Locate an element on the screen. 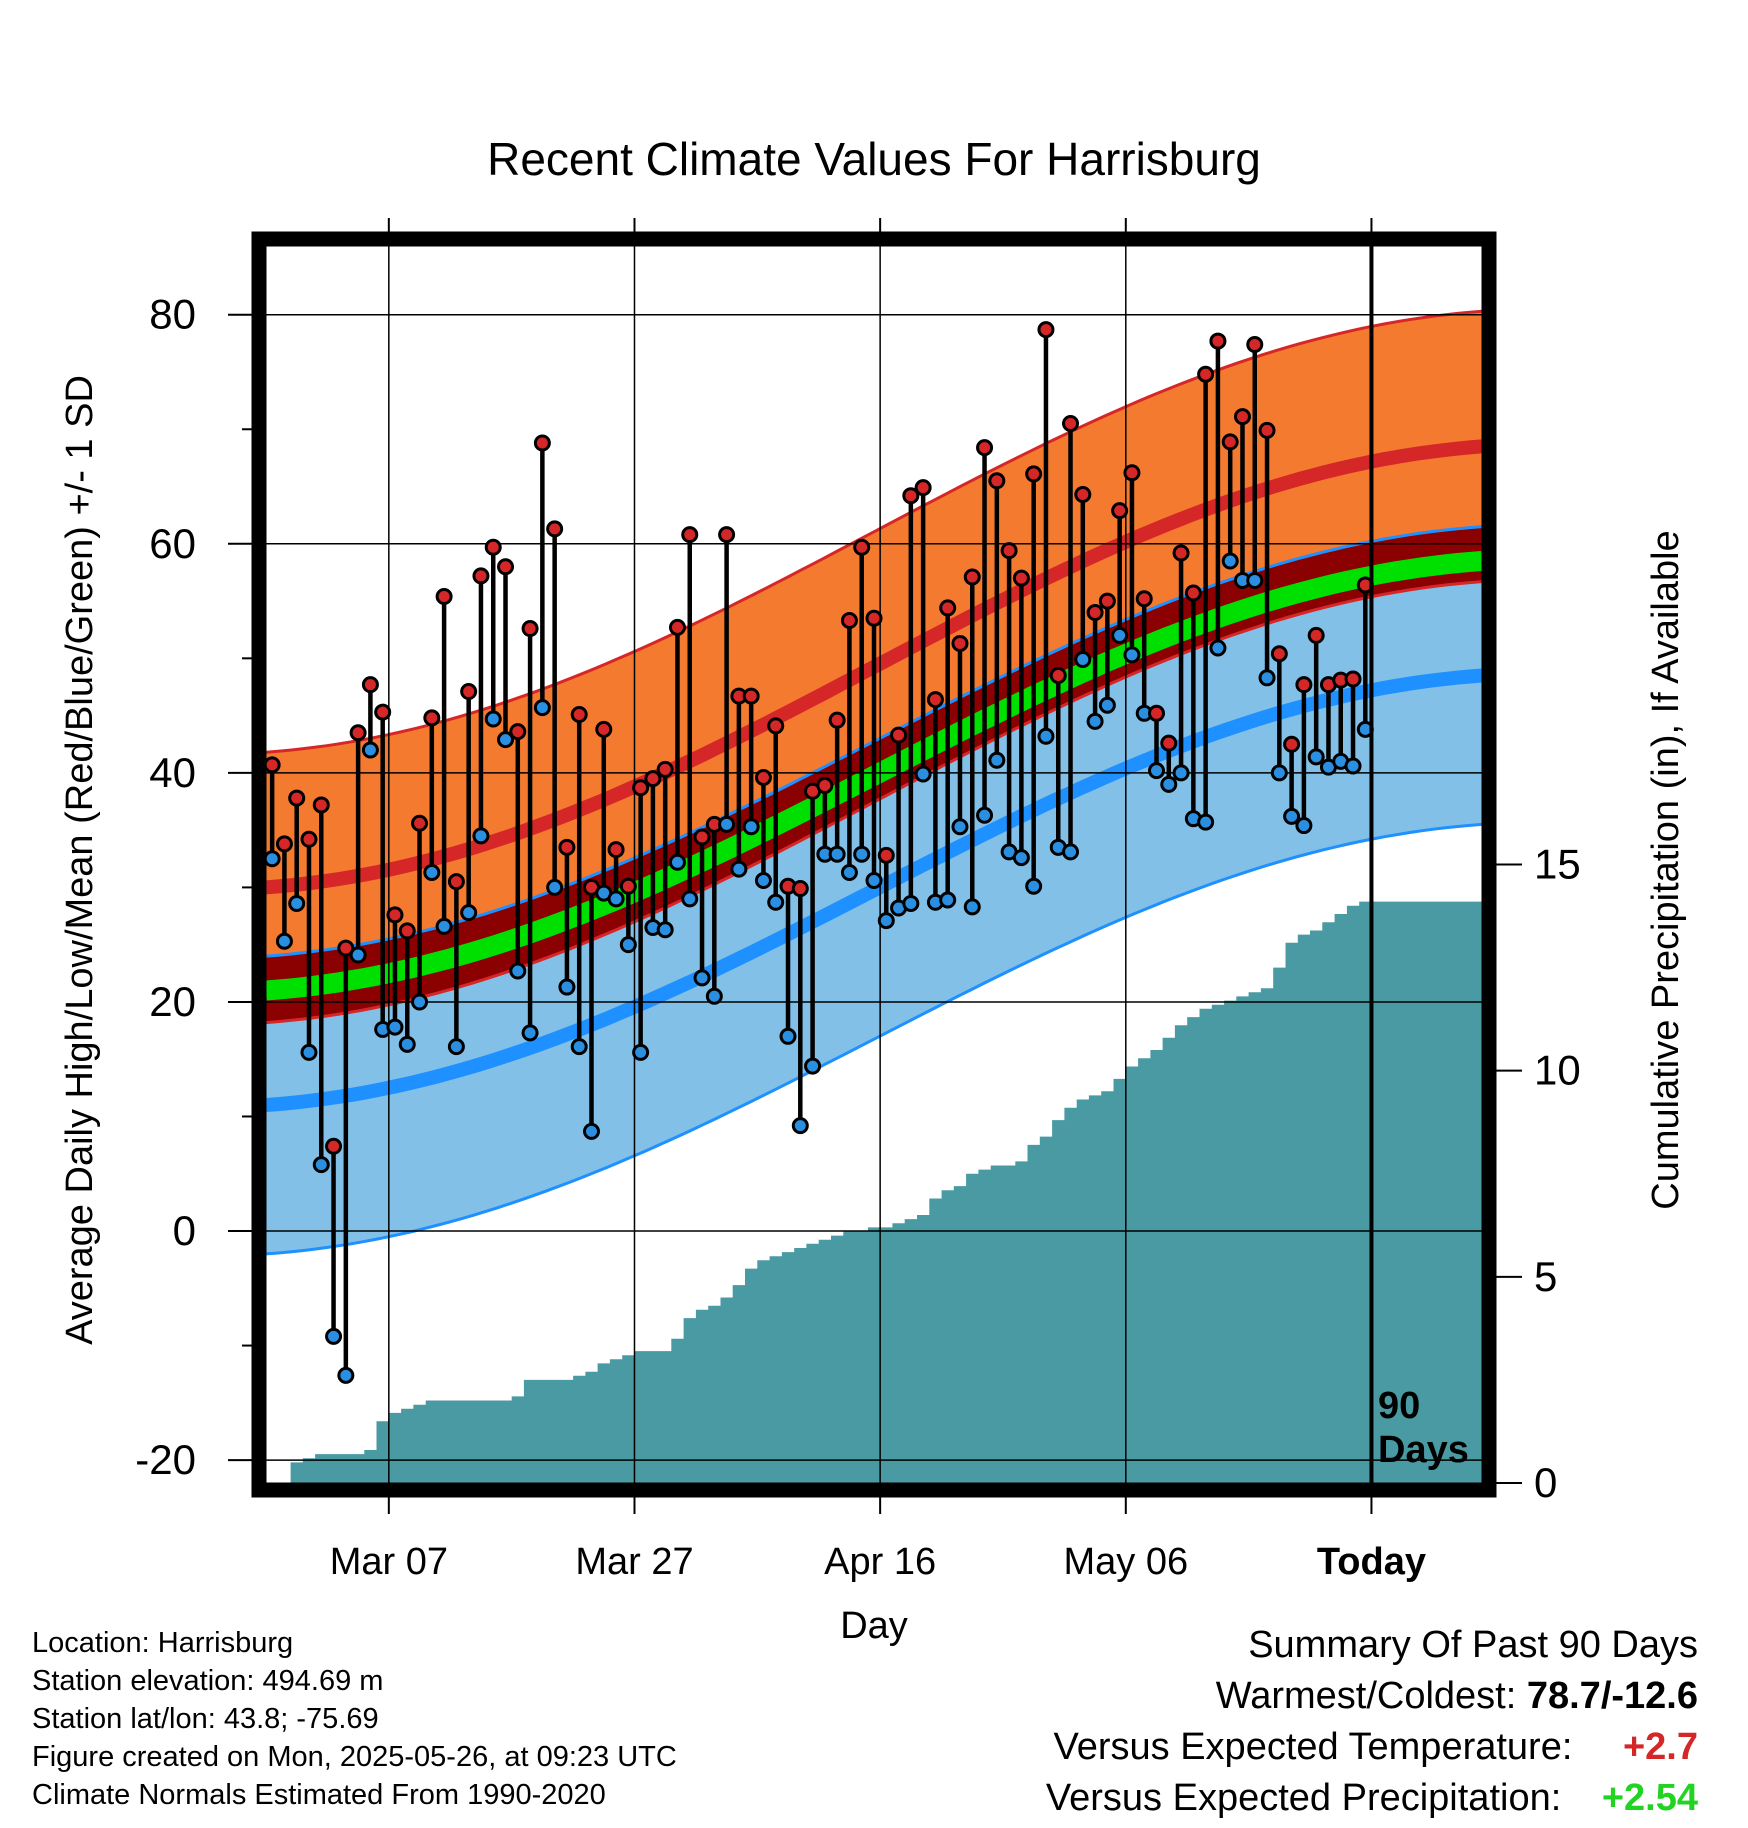  y-right-tick-label-1: 5 is located at coordinates (1545, 1276).